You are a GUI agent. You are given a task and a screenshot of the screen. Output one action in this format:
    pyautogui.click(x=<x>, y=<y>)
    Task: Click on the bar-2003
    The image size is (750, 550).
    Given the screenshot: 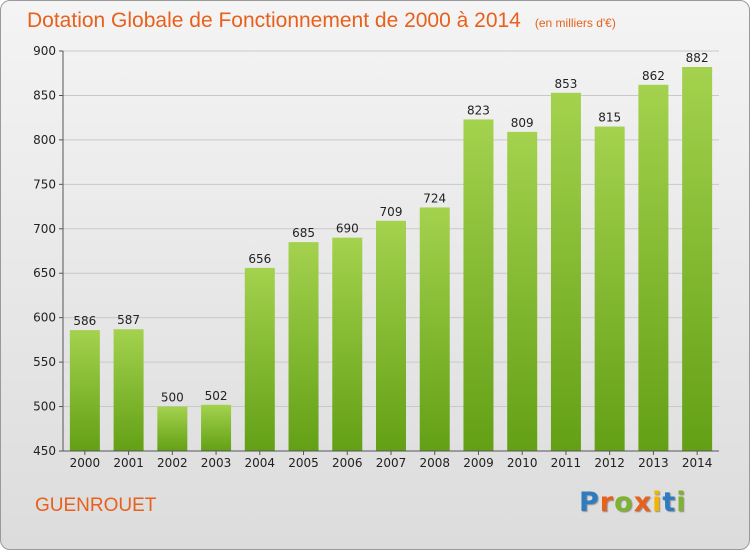 What is the action you would take?
    pyautogui.click(x=216, y=427)
    